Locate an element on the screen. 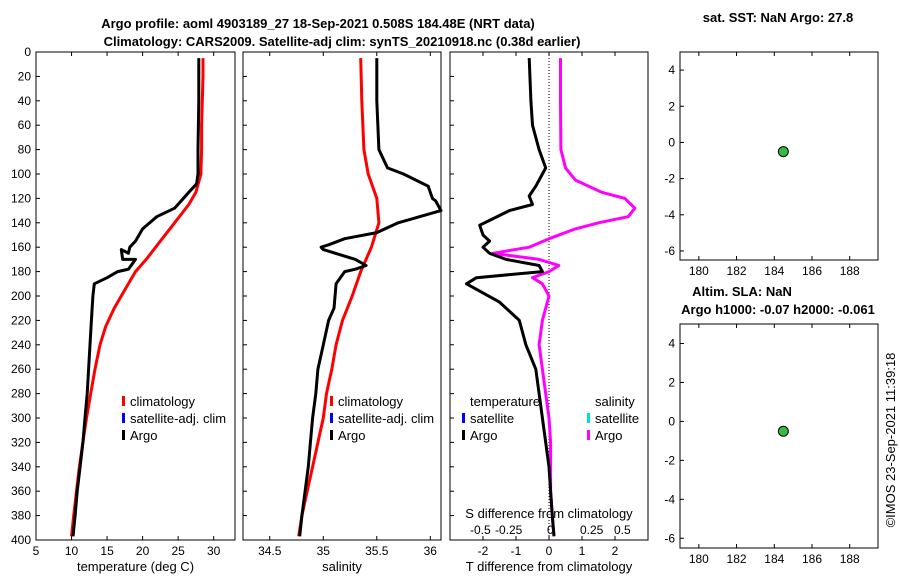  difference-legend-salinity-argo-swatch is located at coordinates (588, 435).